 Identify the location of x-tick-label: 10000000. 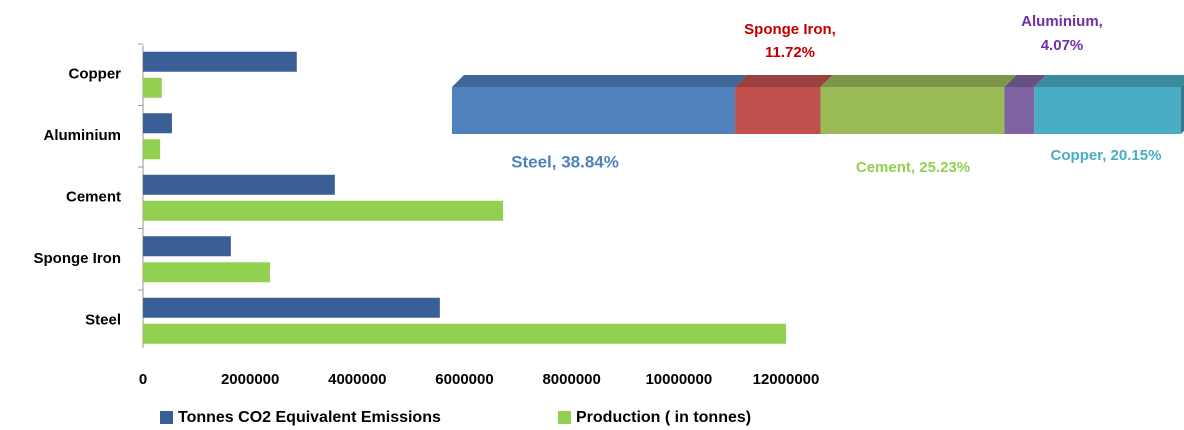
(678, 379).